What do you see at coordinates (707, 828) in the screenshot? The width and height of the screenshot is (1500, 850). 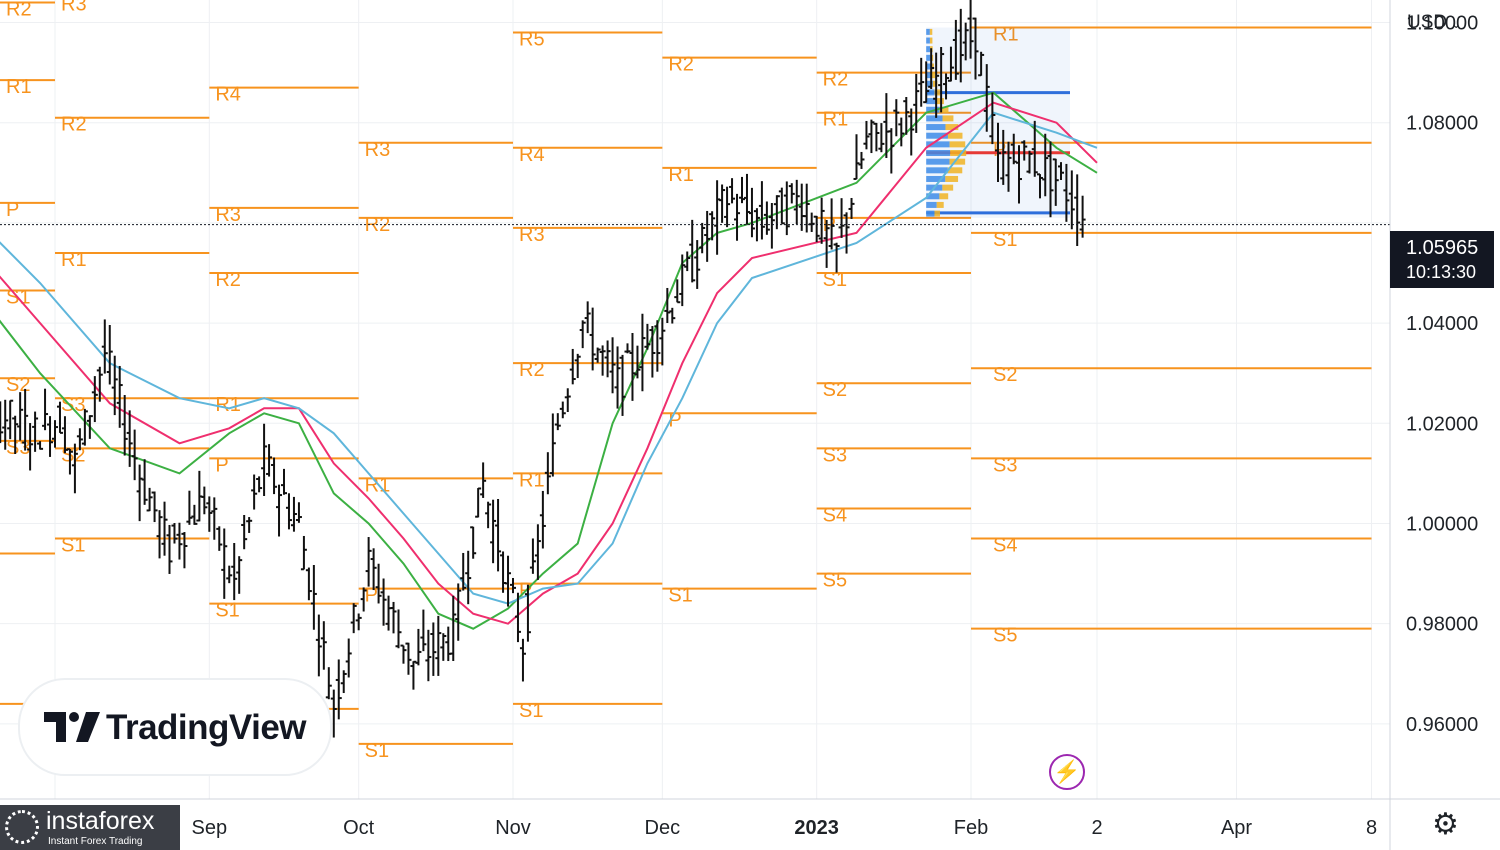 I see `x-axis-ticks: AugSepOctNovDec2023Feb2Apr8` at bounding box center [707, 828].